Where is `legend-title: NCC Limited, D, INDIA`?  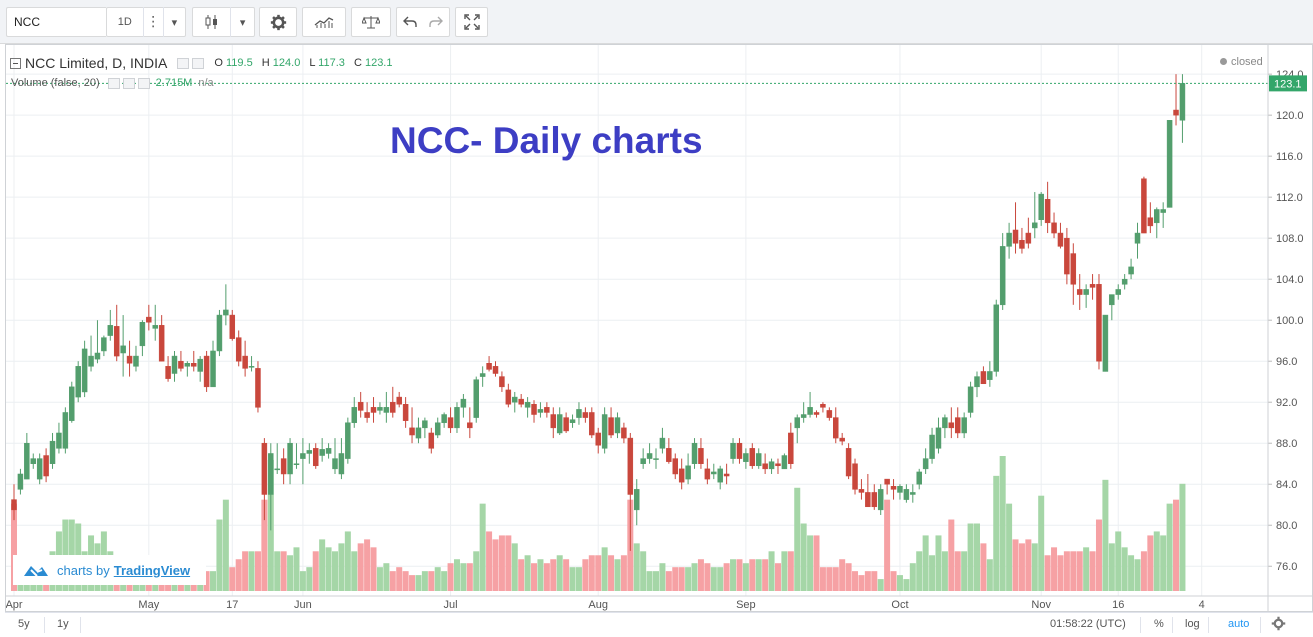 legend-title: NCC Limited, D, INDIA is located at coordinates (96, 63).